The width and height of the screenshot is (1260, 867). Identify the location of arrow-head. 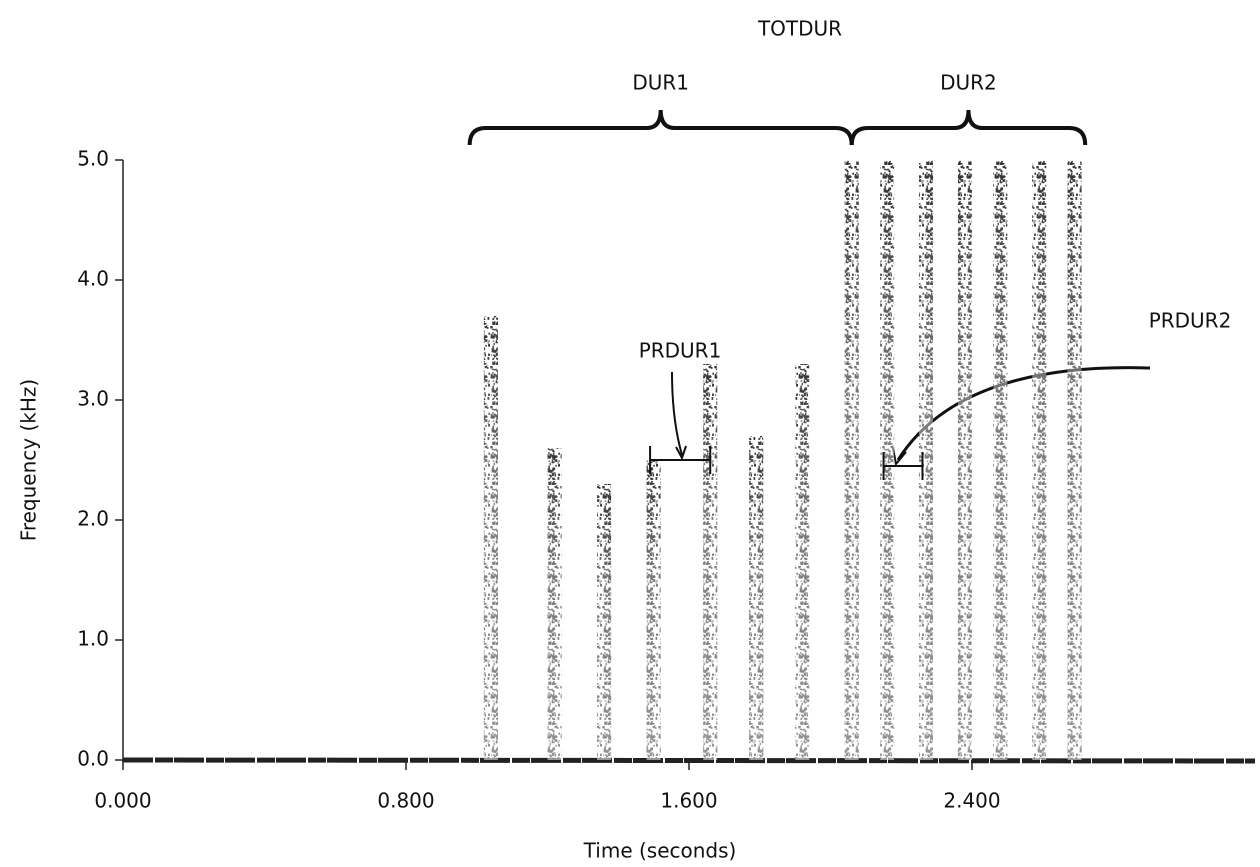
(681, 453).